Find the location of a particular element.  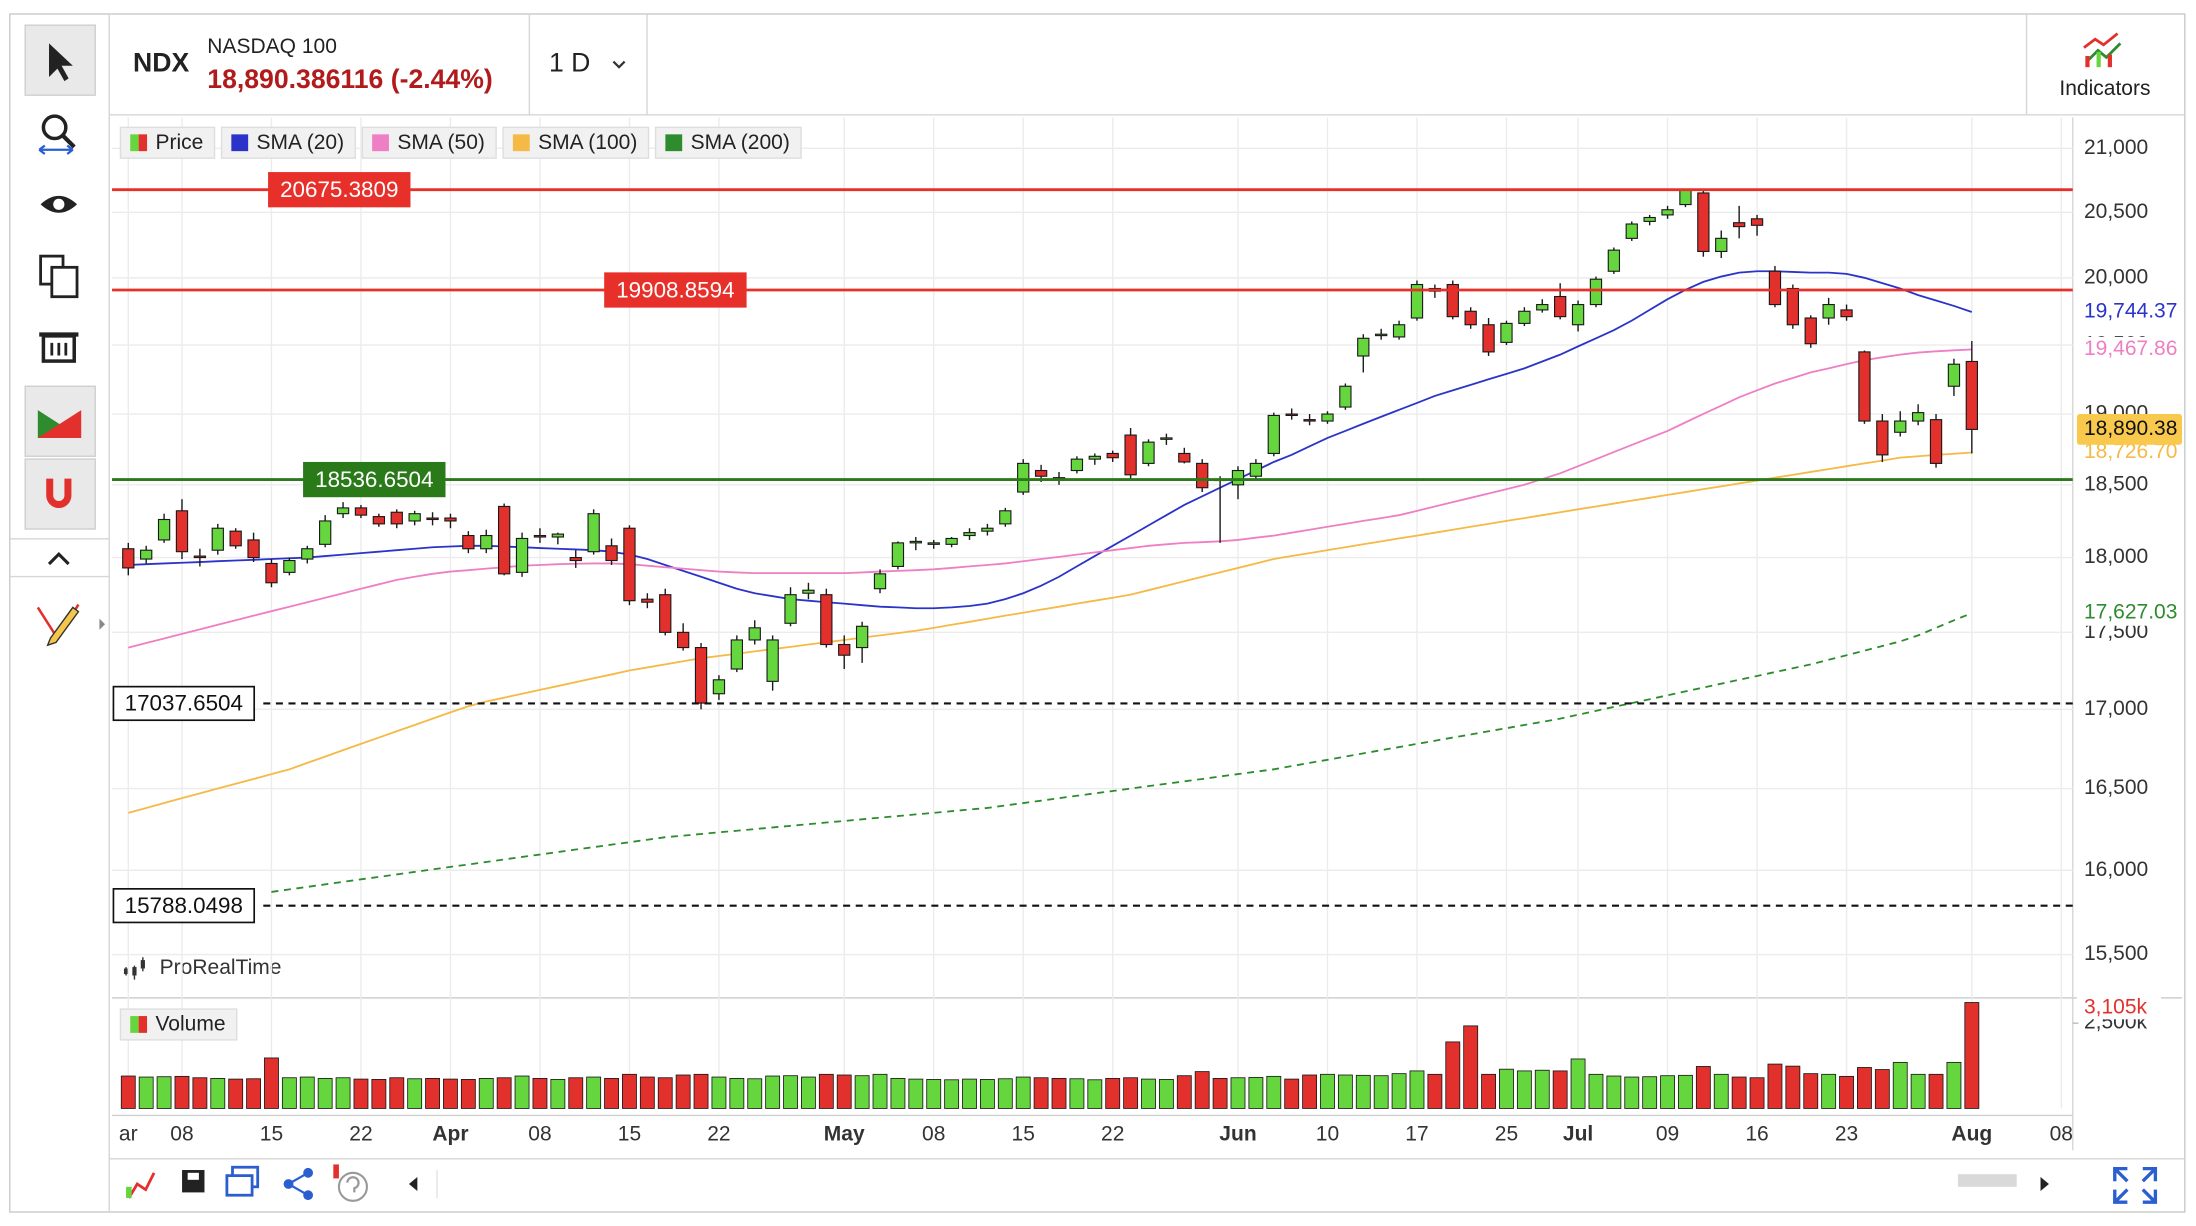

scroll-left is located at coordinates (413, 1184).